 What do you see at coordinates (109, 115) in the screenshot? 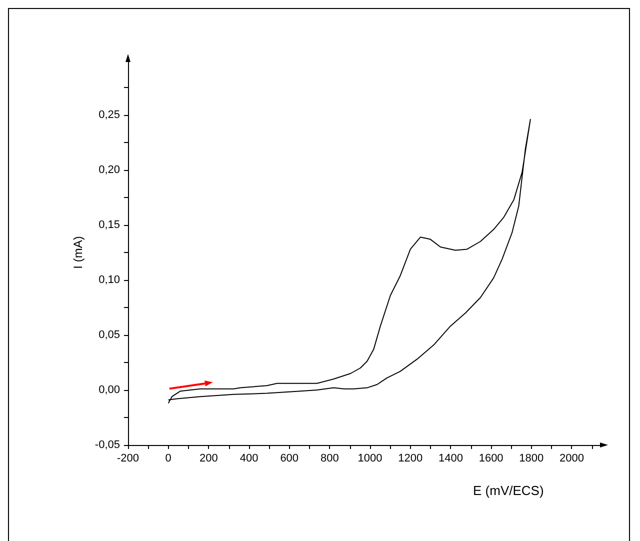
I see `y-tick-label: 0,25` at bounding box center [109, 115].